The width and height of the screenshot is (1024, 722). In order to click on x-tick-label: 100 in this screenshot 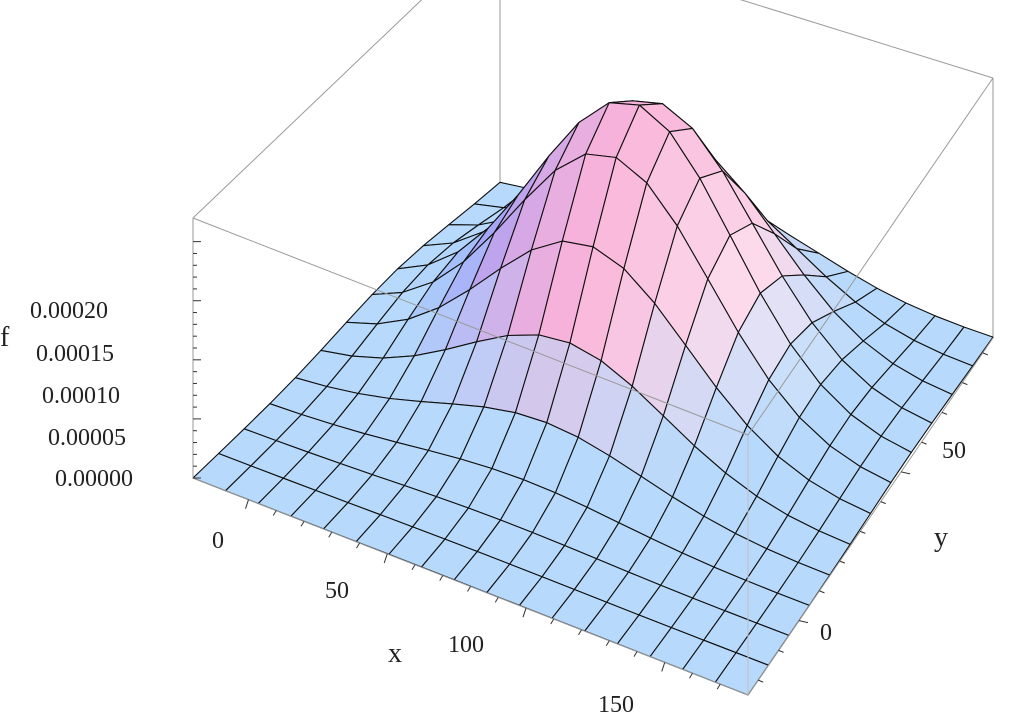, I will do `click(466, 645)`.